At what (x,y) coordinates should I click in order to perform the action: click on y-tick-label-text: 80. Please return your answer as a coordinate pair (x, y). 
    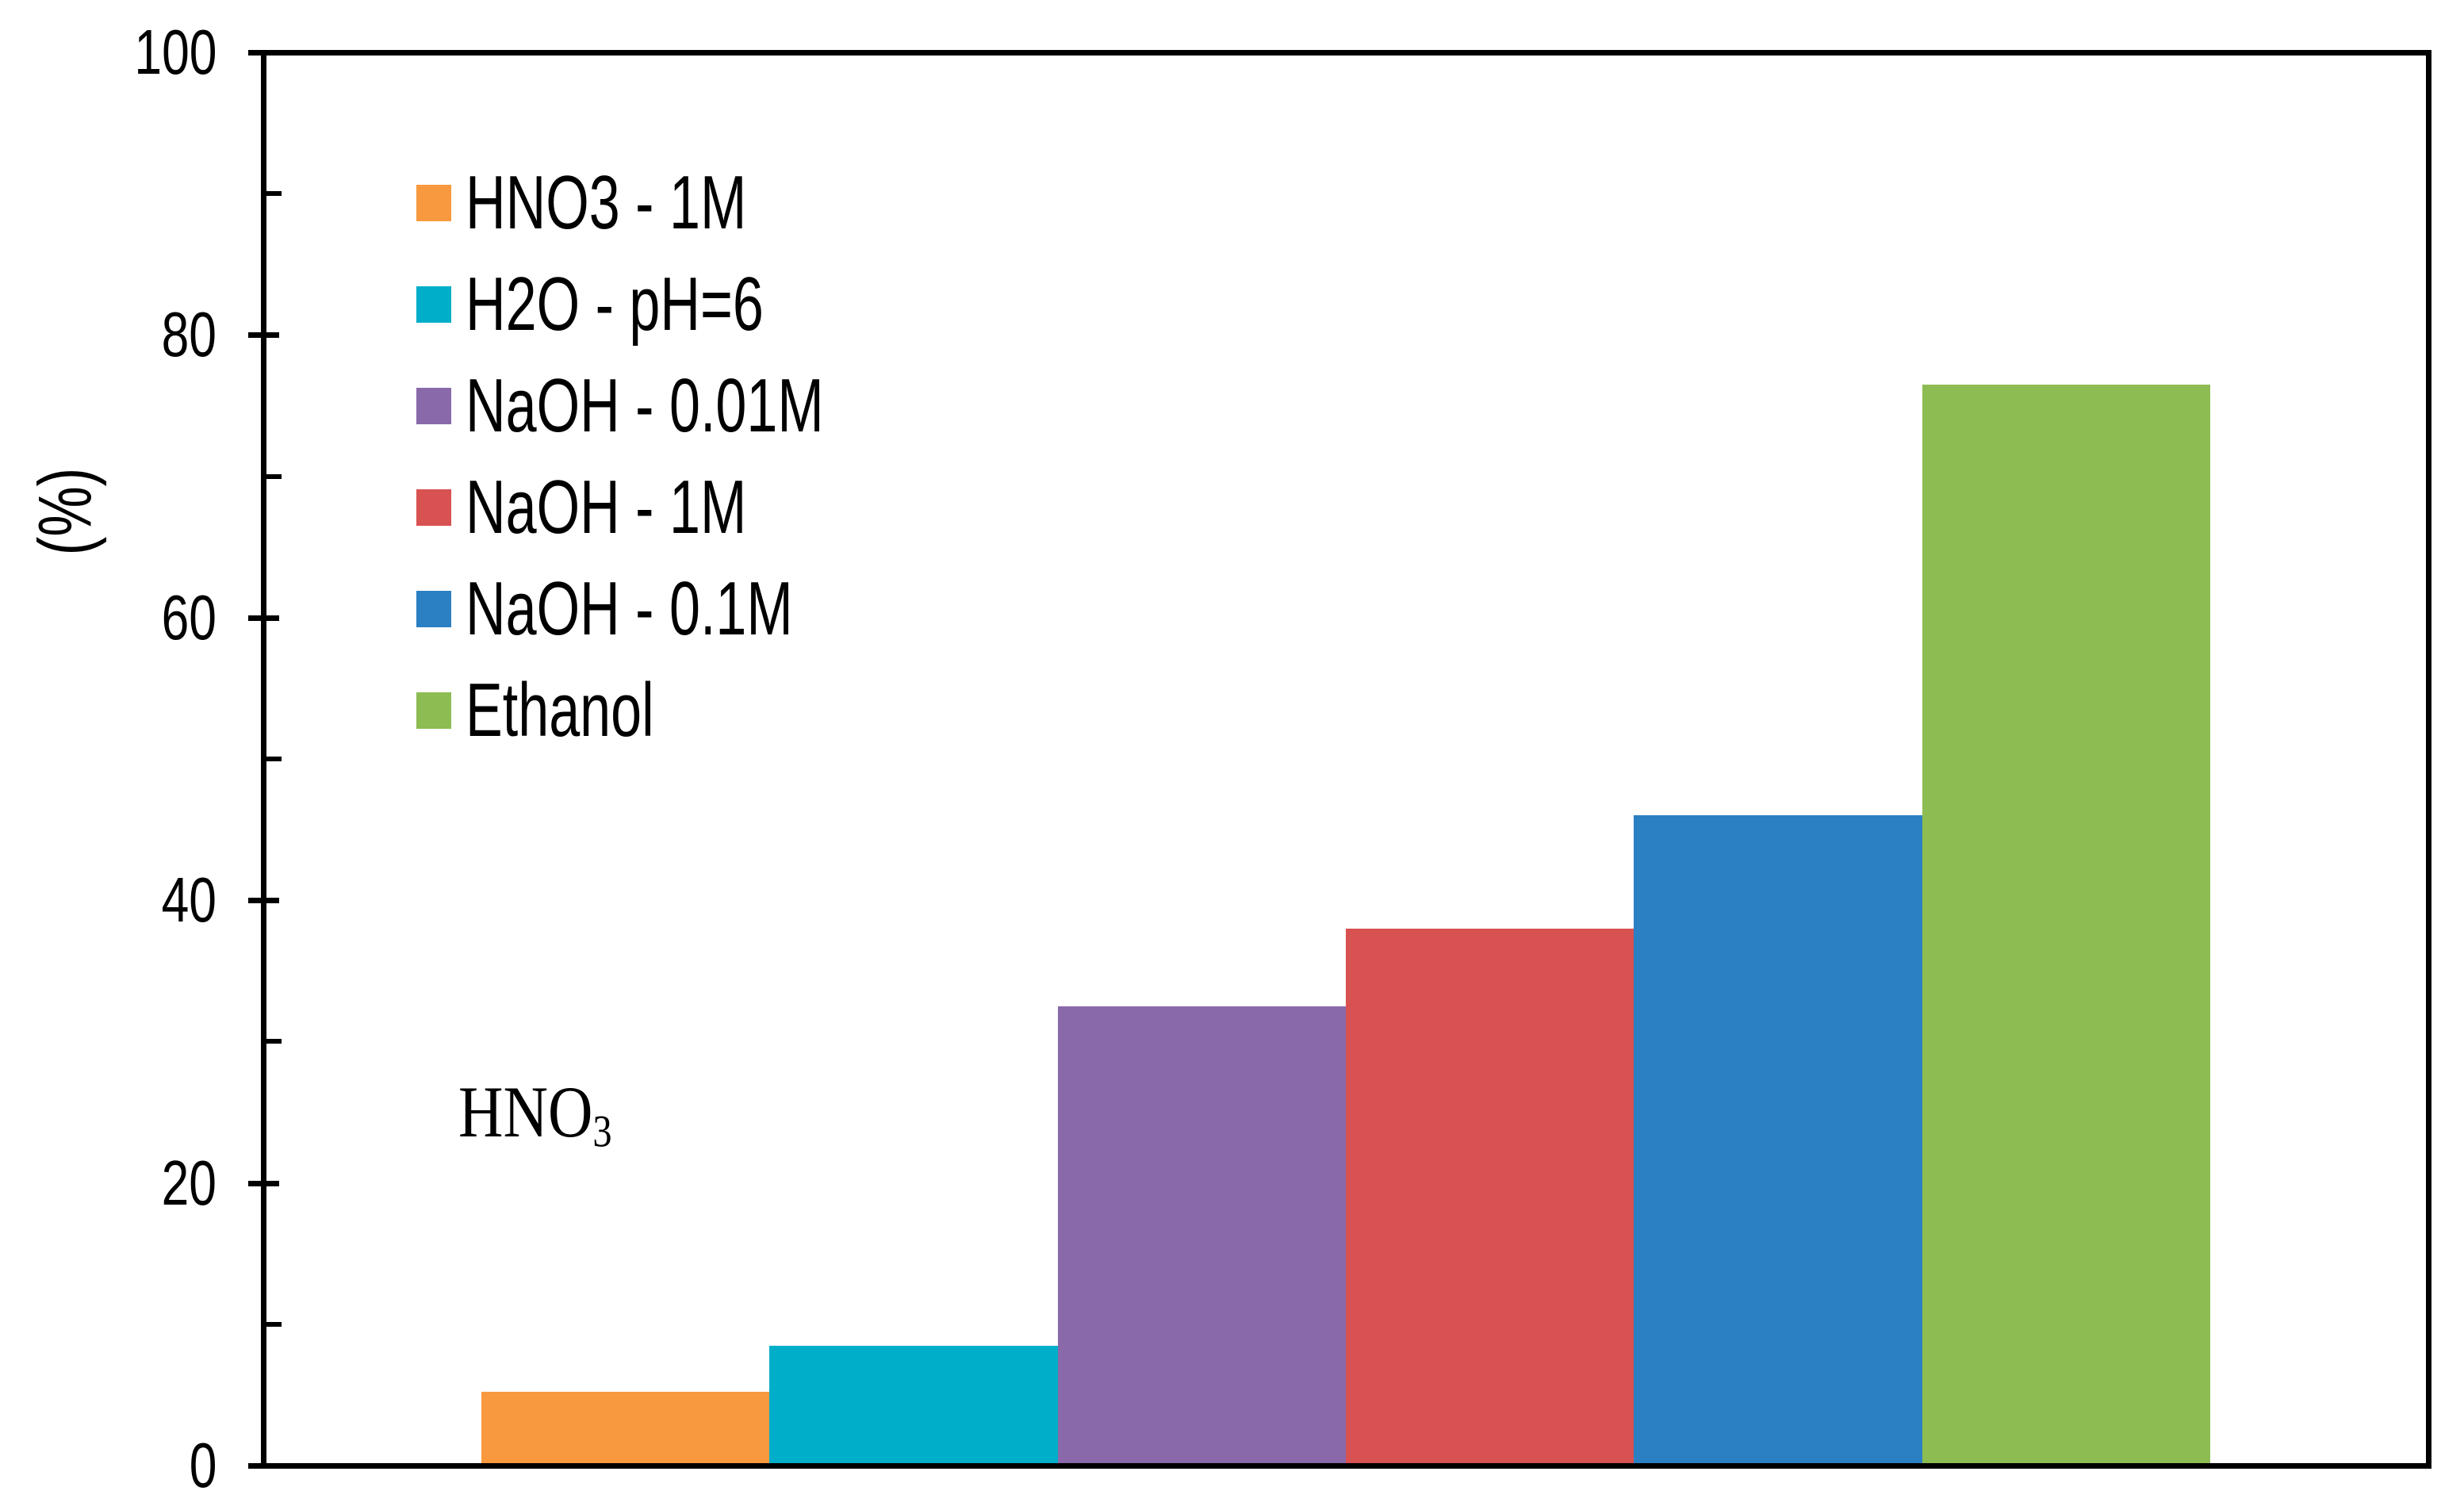
    Looking at the image, I should click on (189, 334).